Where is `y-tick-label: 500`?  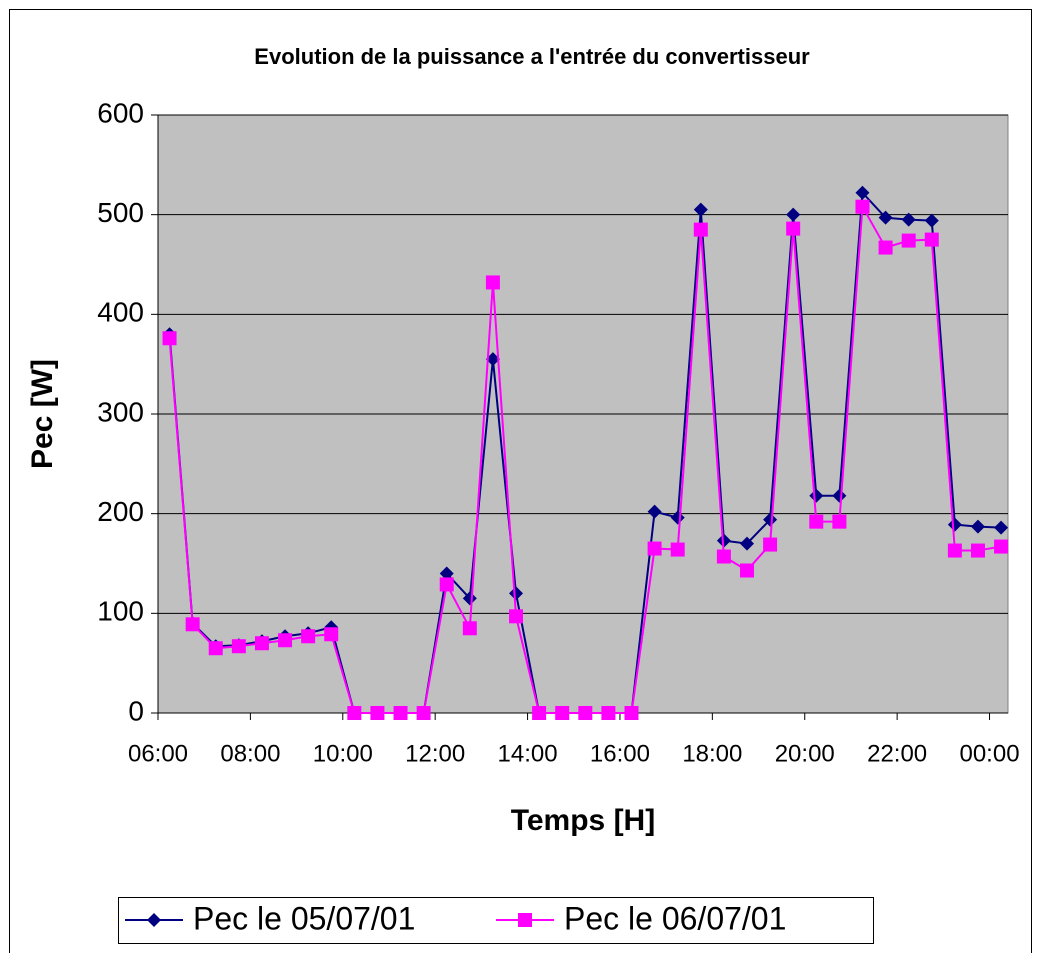
y-tick-label: 500 is located at coordinates (120, 212).